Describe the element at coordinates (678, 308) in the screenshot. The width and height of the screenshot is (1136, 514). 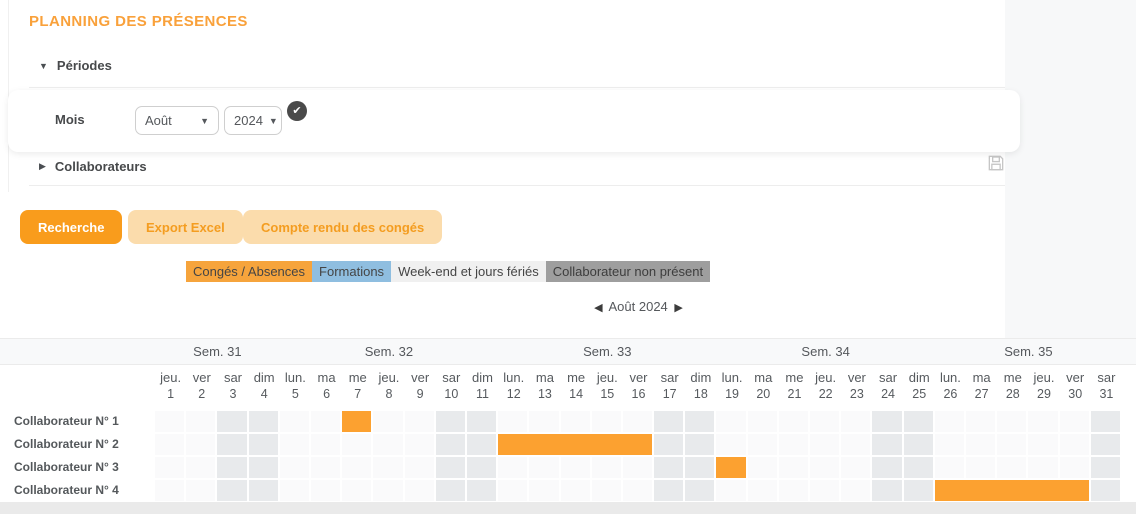
I see `next-month-button: ▶` at that location.